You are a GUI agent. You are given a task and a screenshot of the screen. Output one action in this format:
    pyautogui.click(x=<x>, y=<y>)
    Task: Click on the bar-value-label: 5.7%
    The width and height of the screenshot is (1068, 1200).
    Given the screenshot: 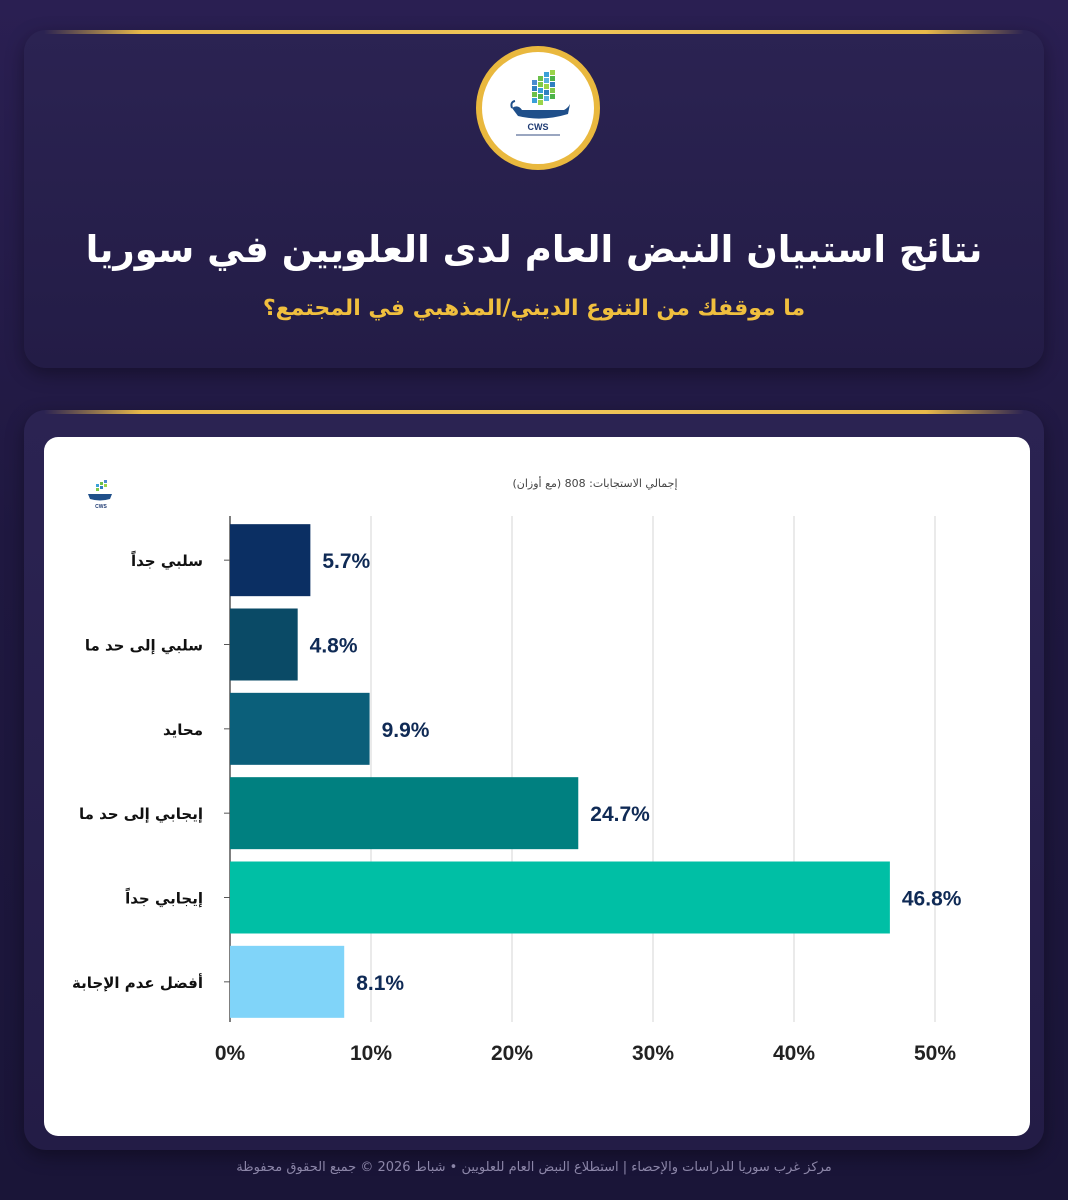 What is the action you would take?
    pyautogui.click(x=346, y=561)
    